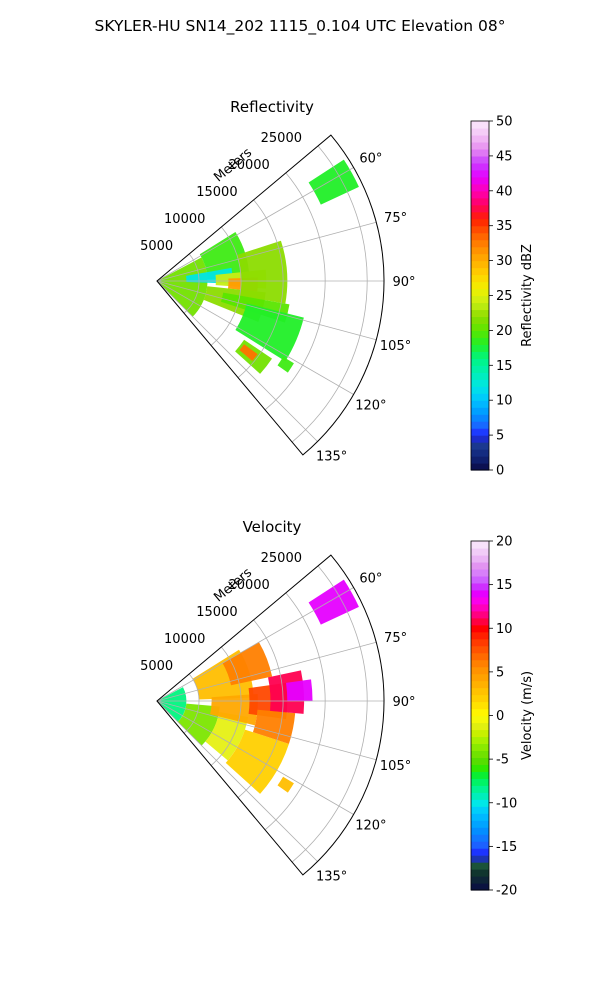 The image size is (600, 1000). Describe the element at coordinates (504, 226) in the screenshot. I see `colorbar-tick-label: 35` at that location.